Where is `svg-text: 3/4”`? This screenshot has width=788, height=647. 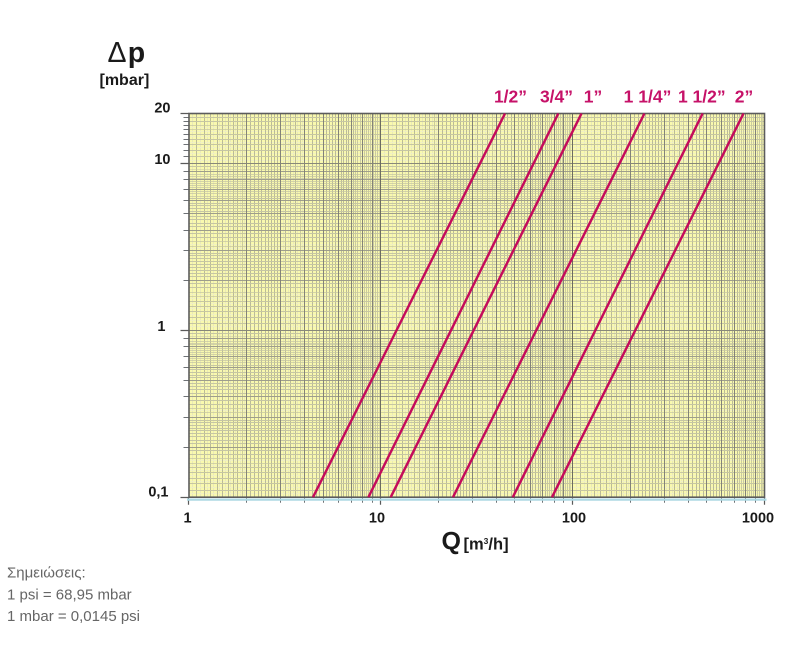
svg-text: 3/4” is located at coordinates (556, 97).